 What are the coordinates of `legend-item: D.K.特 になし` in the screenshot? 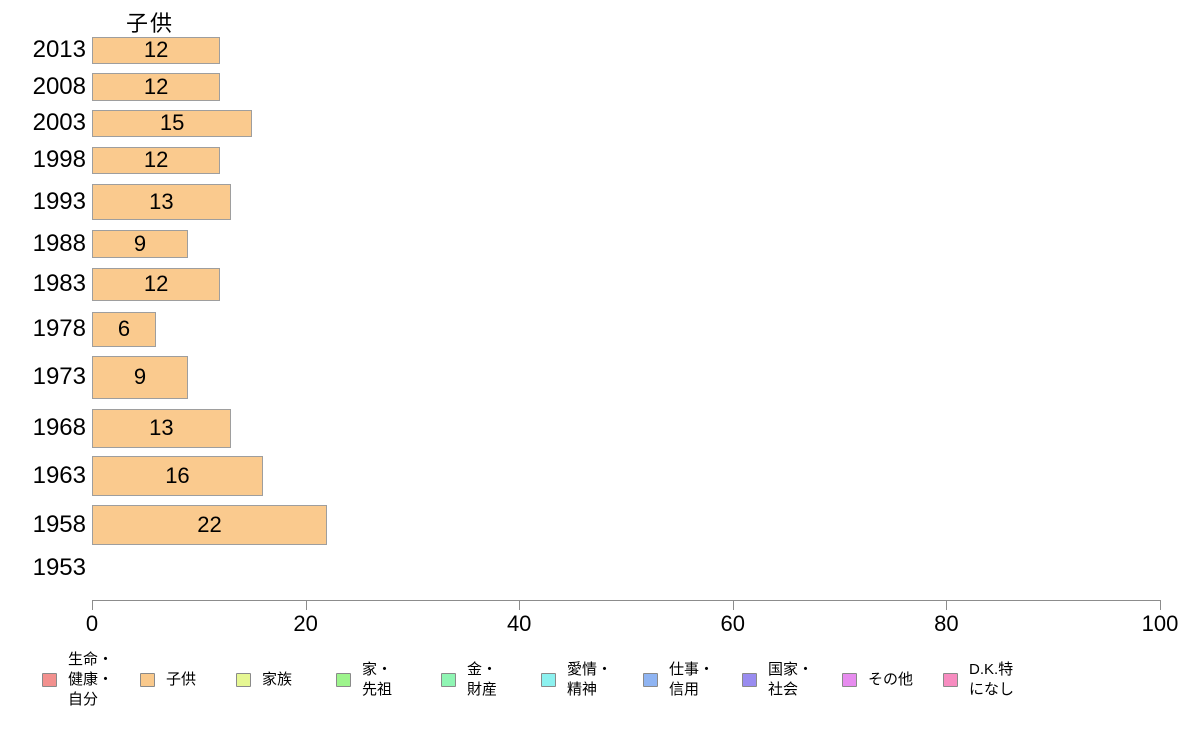 It's located at (978, 680).